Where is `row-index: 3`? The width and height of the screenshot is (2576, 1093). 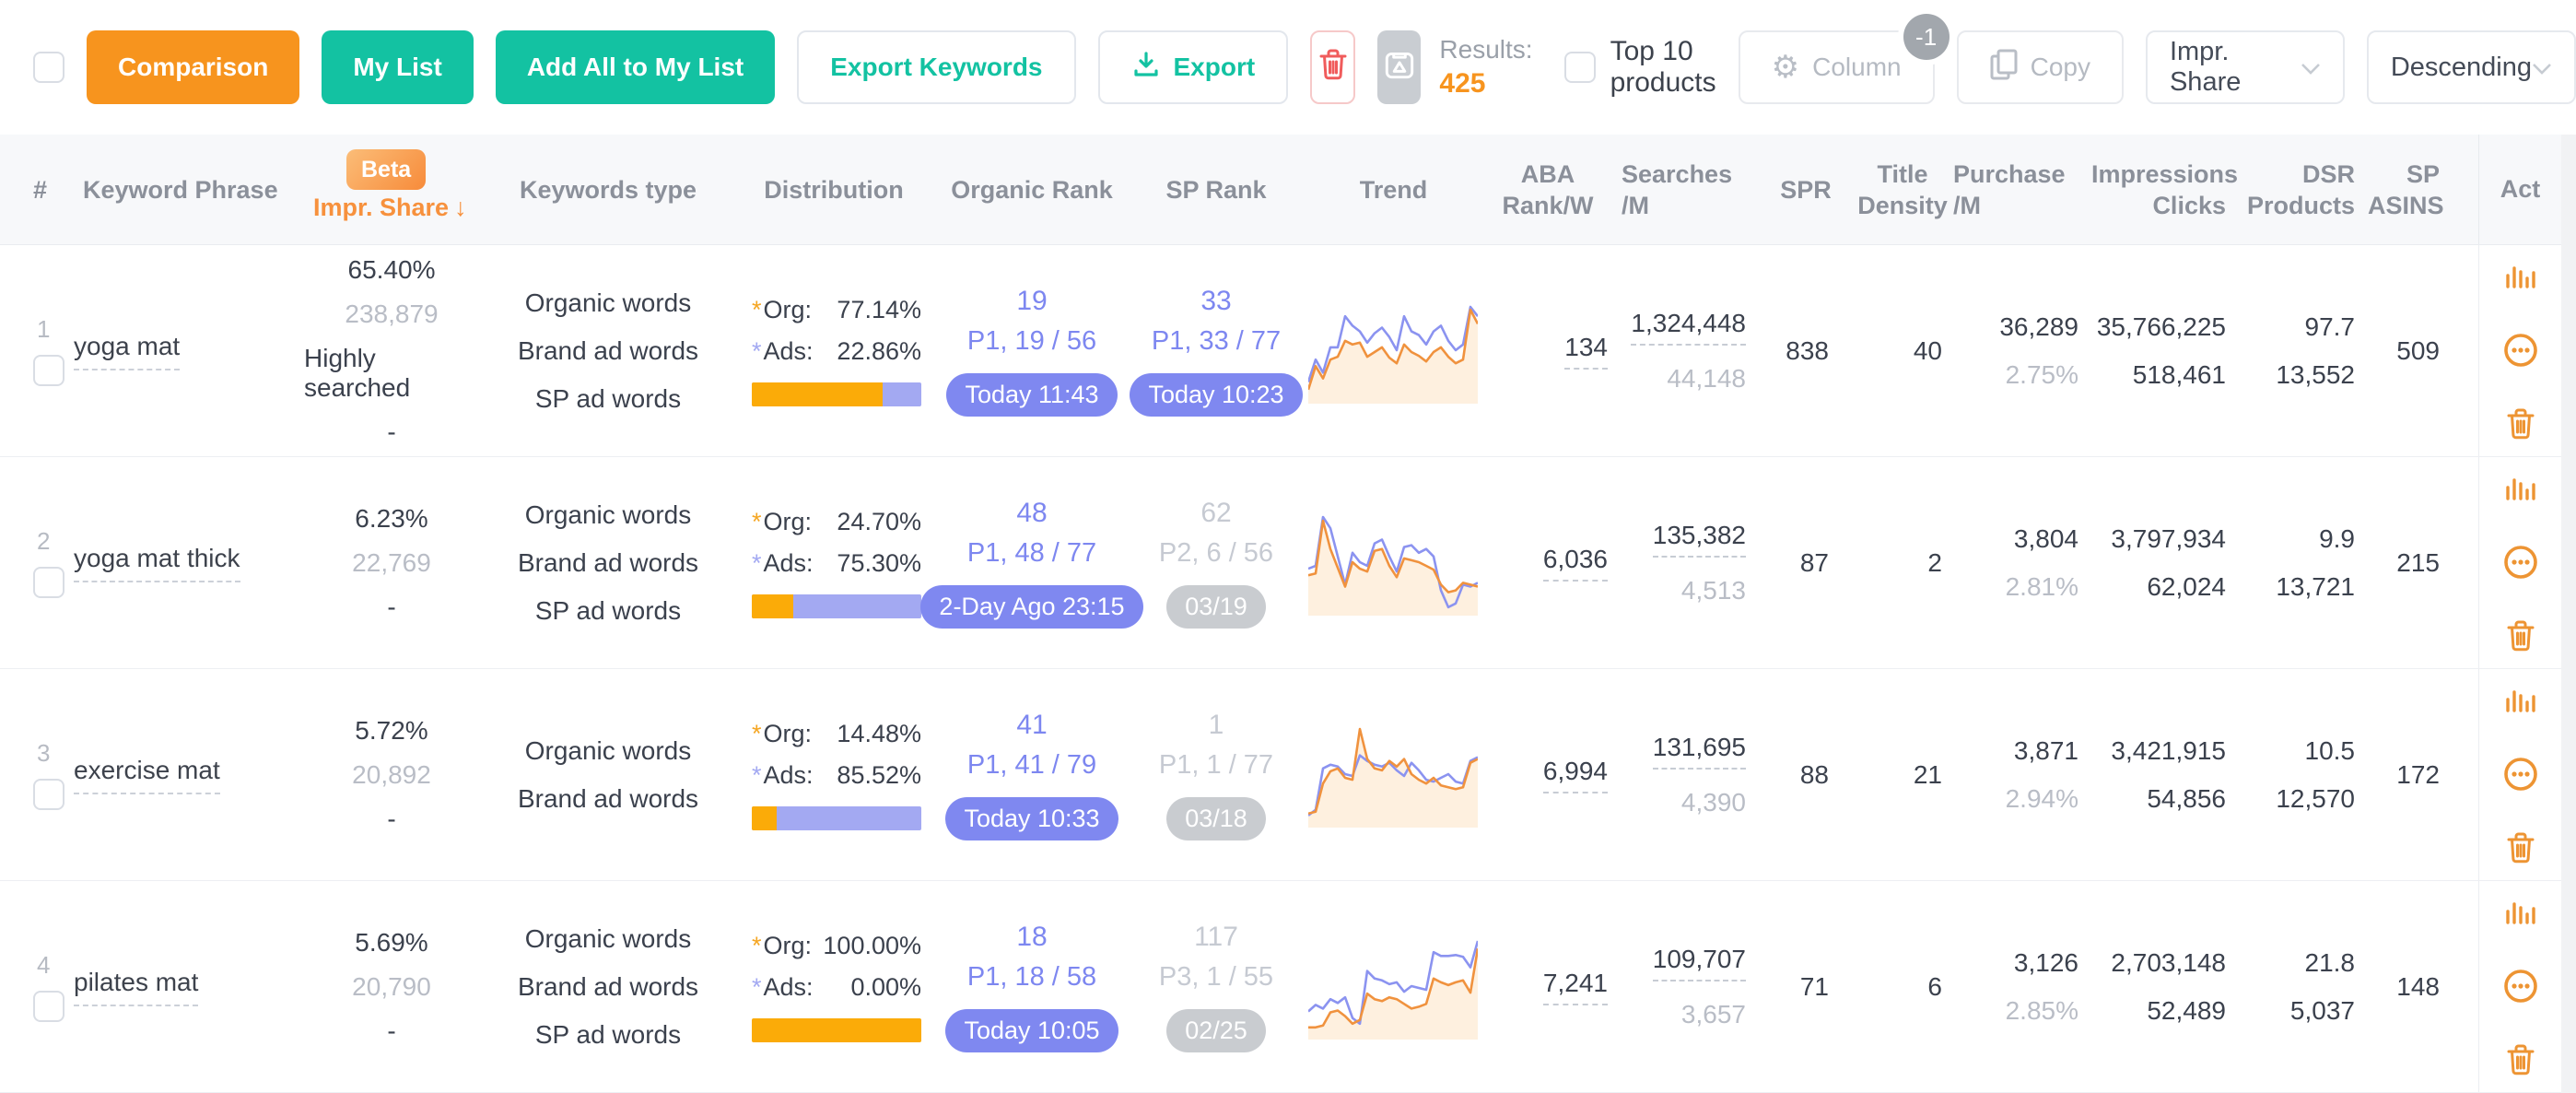
row-index: 3 is located at coordinates (44, 753).